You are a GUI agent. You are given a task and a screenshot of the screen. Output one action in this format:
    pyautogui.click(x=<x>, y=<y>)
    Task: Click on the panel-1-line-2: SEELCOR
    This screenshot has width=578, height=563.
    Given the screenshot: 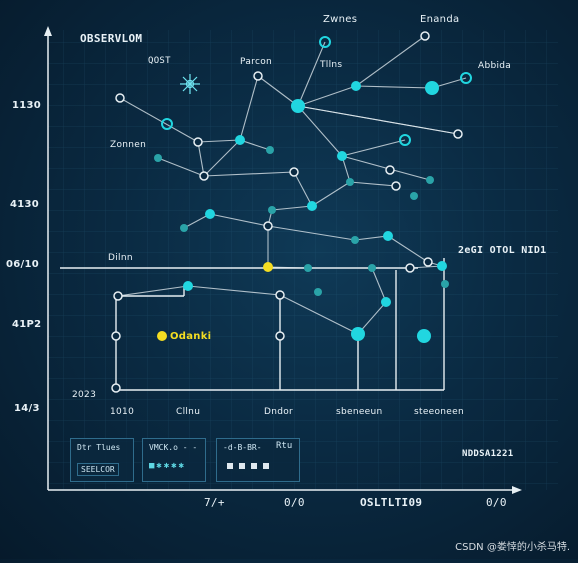 What is the action you would take?
    pyautogui.click(x=98, y=469)
    